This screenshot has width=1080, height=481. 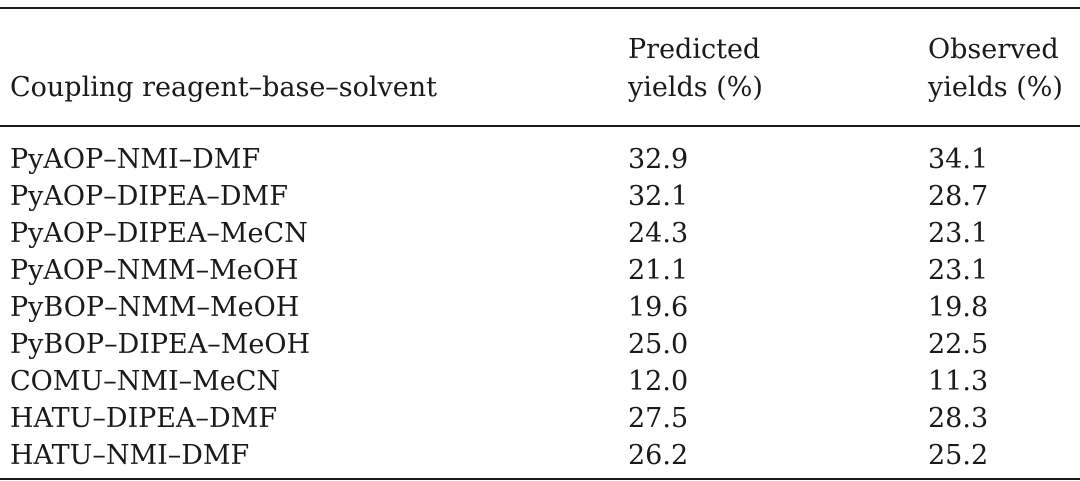 What do you see at coordinates (540, 419) in the screenshot?
I see `table-row: HATU–DIPEA–DMF 27.5 28.3` at bounding box center [540, 419].